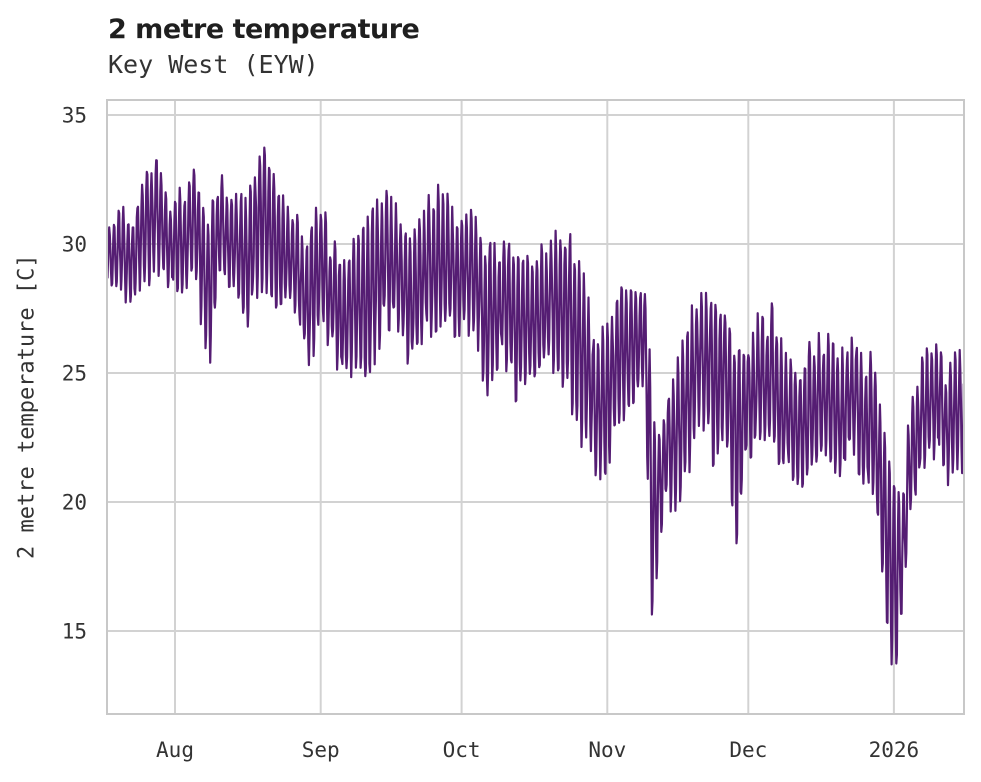  I want to click on chart-title: 2 metre temperature, so click(264, 29).